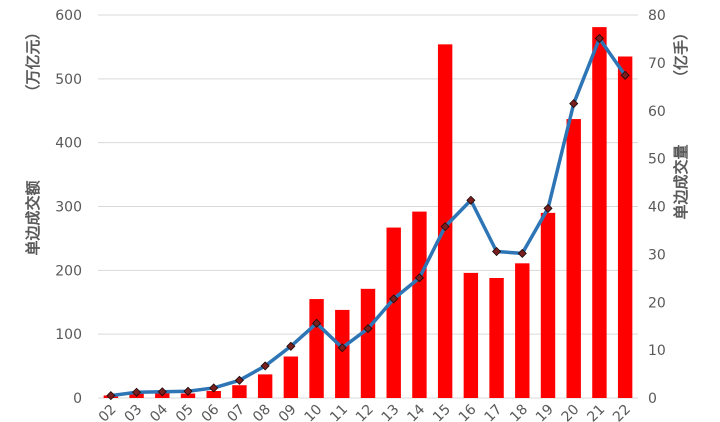 This screenshot has width=720, height=422. Describe the element at coordinates (596, 412) in the screenshot. I see `x-tick-label: 21` at that location.